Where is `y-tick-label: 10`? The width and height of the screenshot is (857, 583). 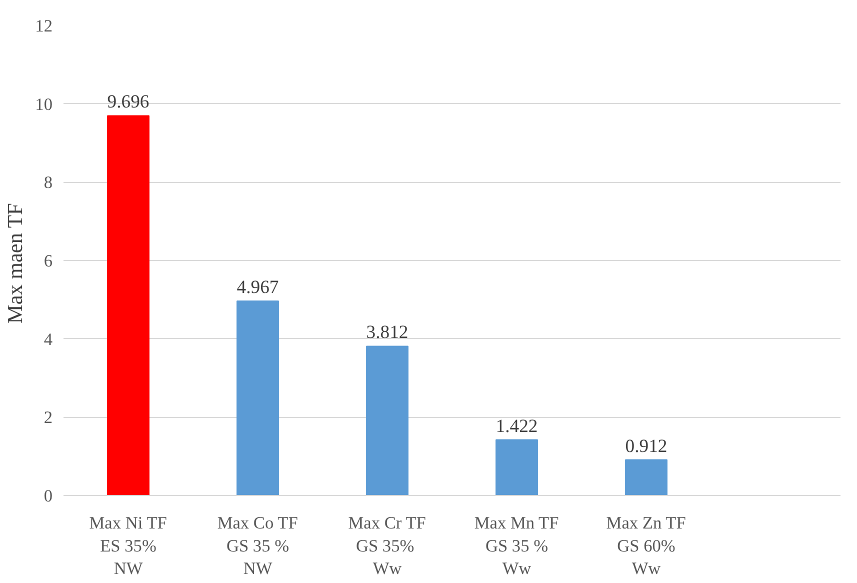 y-tick-label: 10 is located at coordinates (43, 104).